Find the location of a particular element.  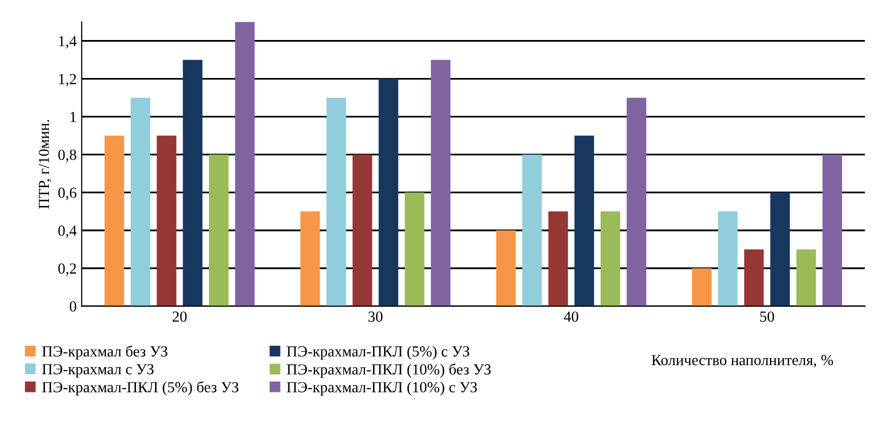

y-tick-label: 0,8 is located at coordinates (67, 156).